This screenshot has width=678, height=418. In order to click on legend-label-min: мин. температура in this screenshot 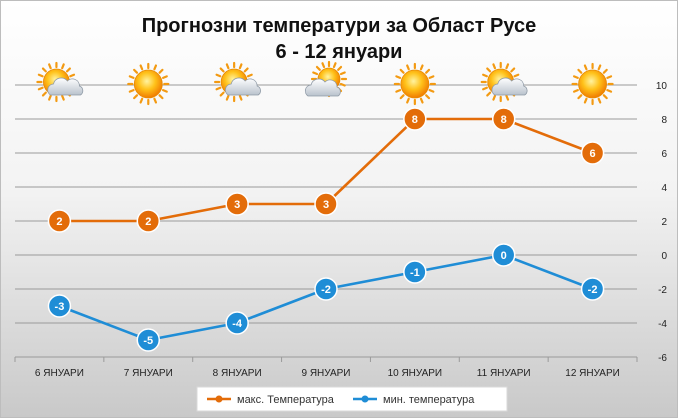, I will do `click(429, 400)`.